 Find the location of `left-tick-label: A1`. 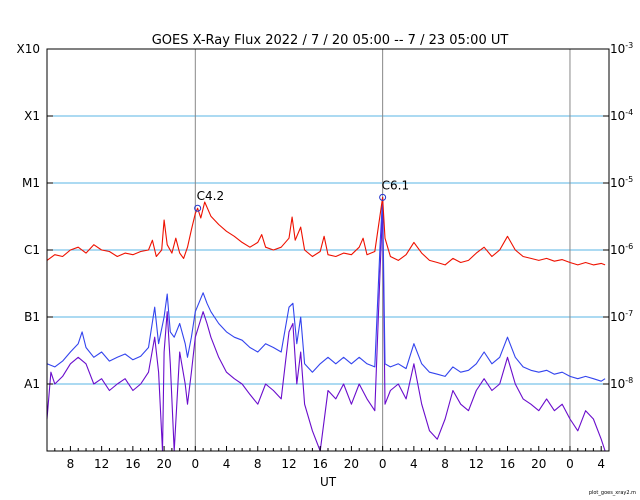

left-tick-label: A1 is located at coordinates (32, 384).